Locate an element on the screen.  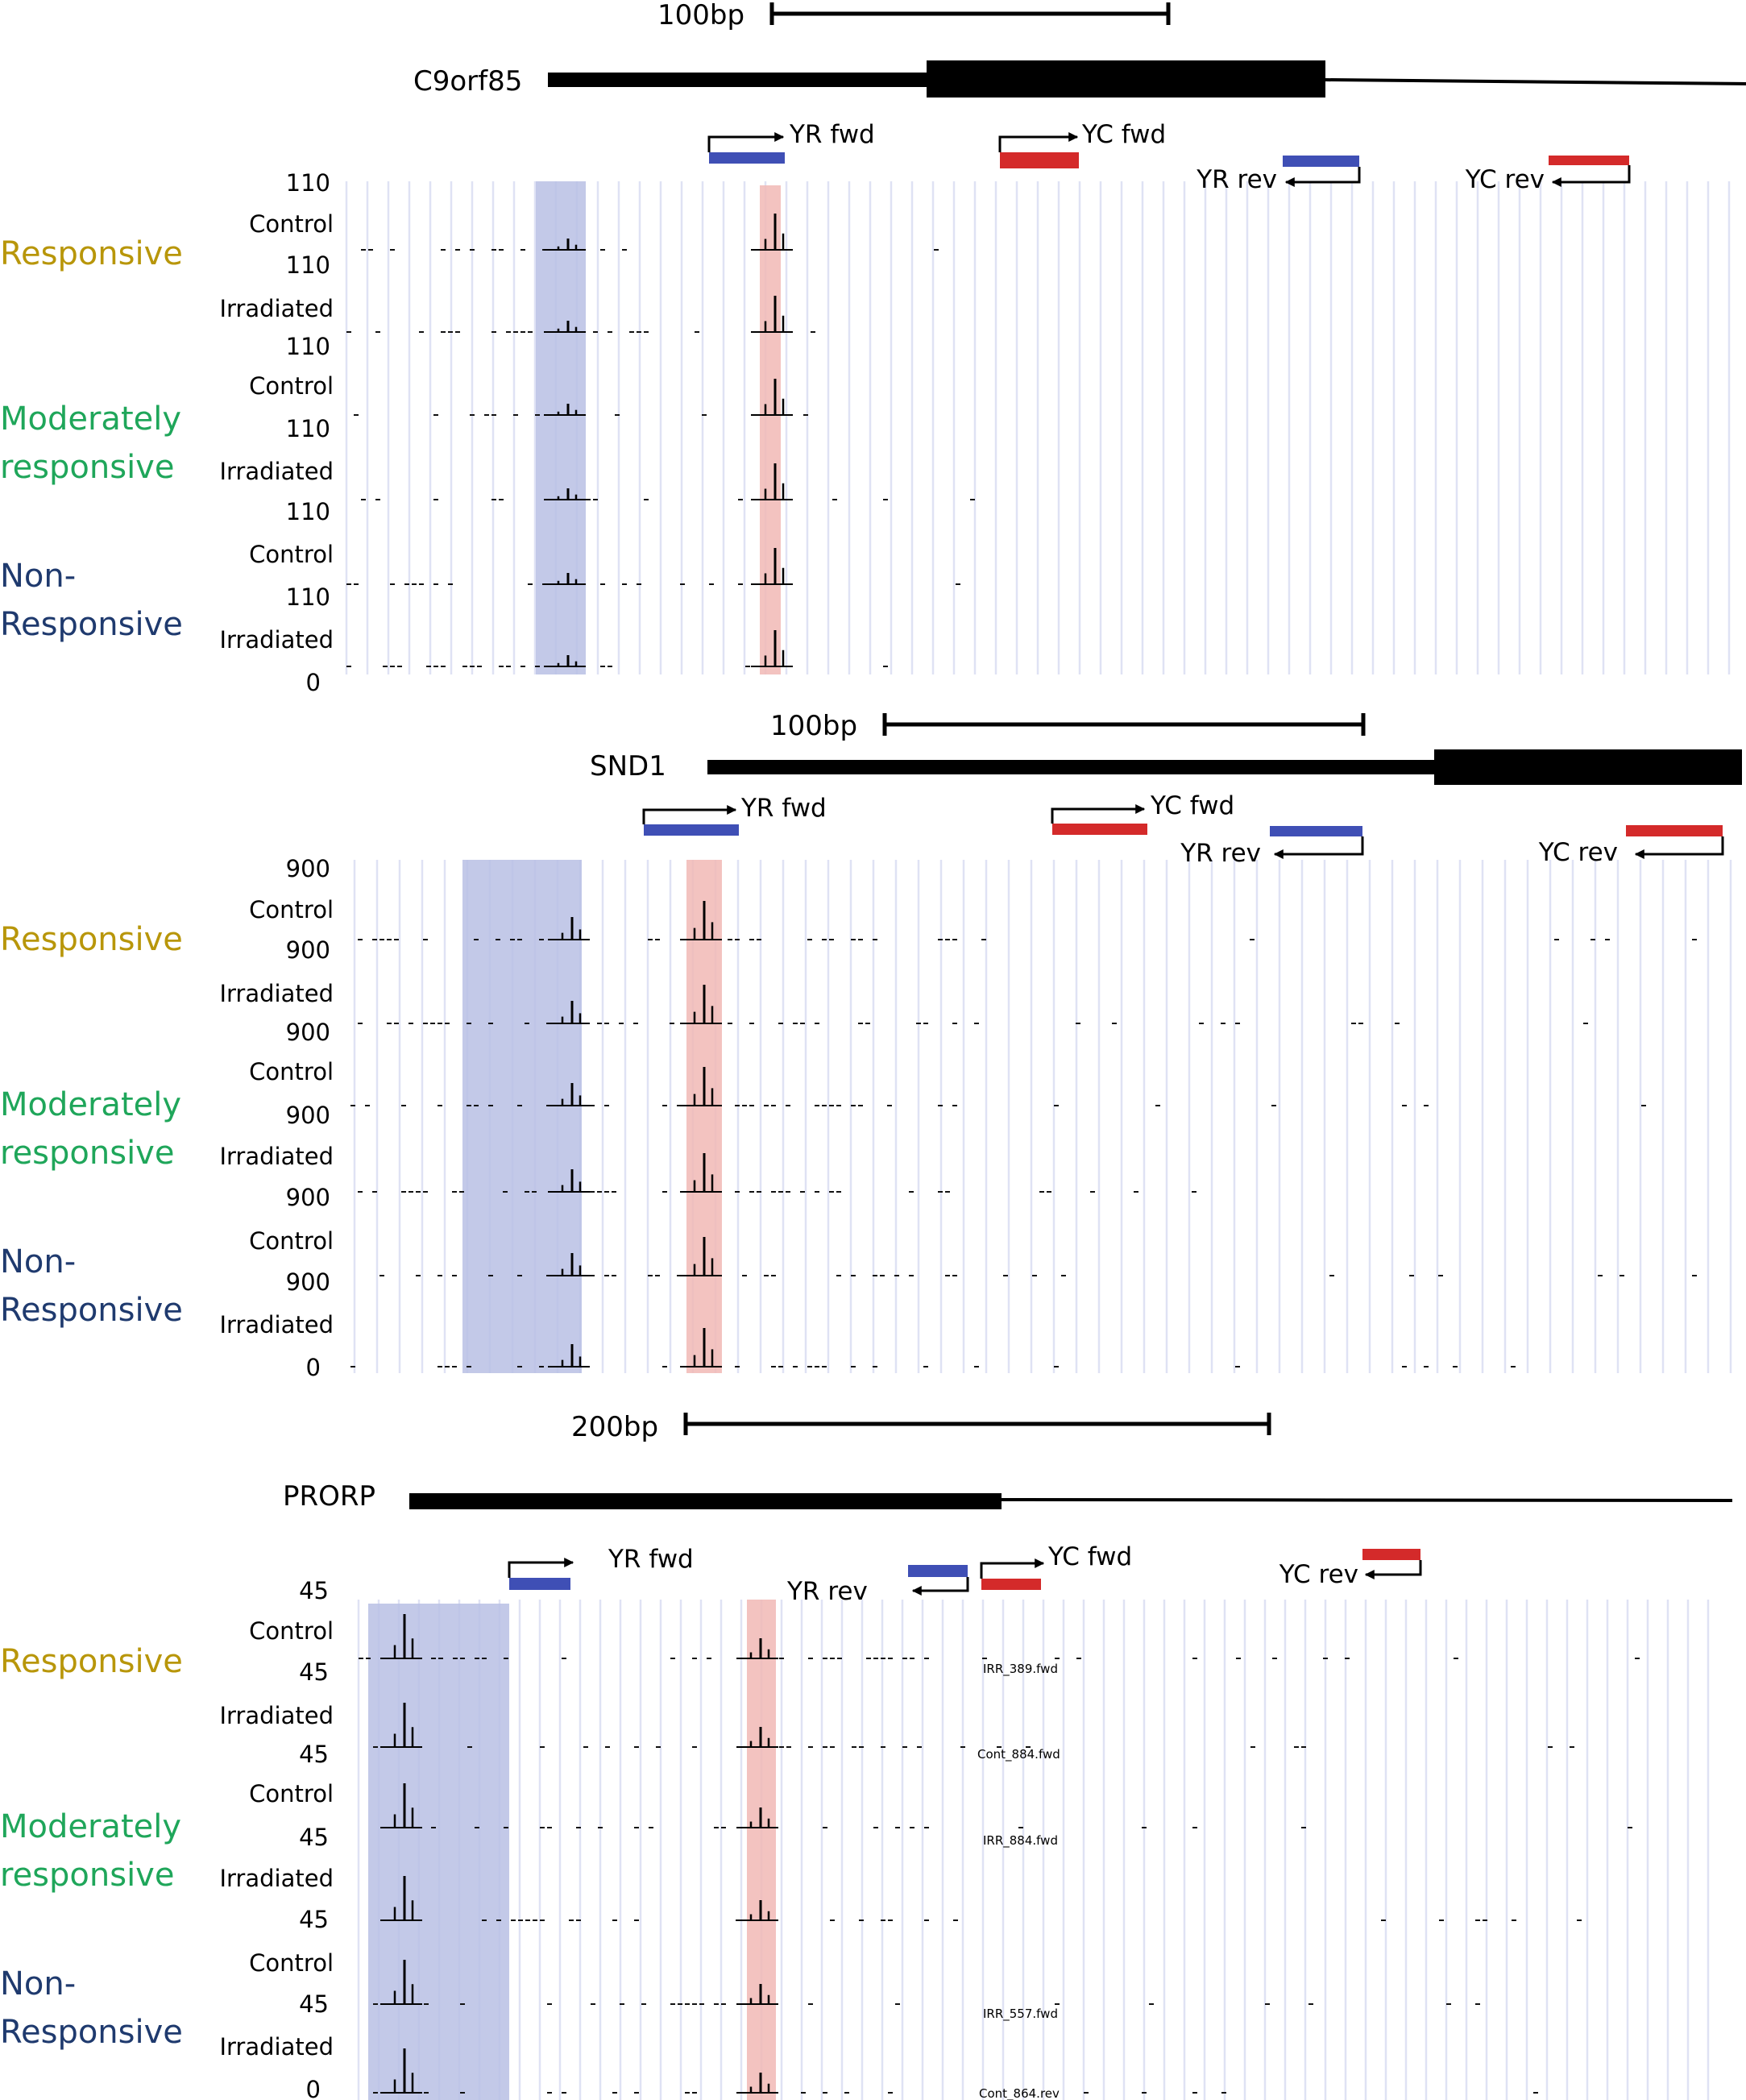
group-non-responsive: Non- is located at coordinates (38, 1983).